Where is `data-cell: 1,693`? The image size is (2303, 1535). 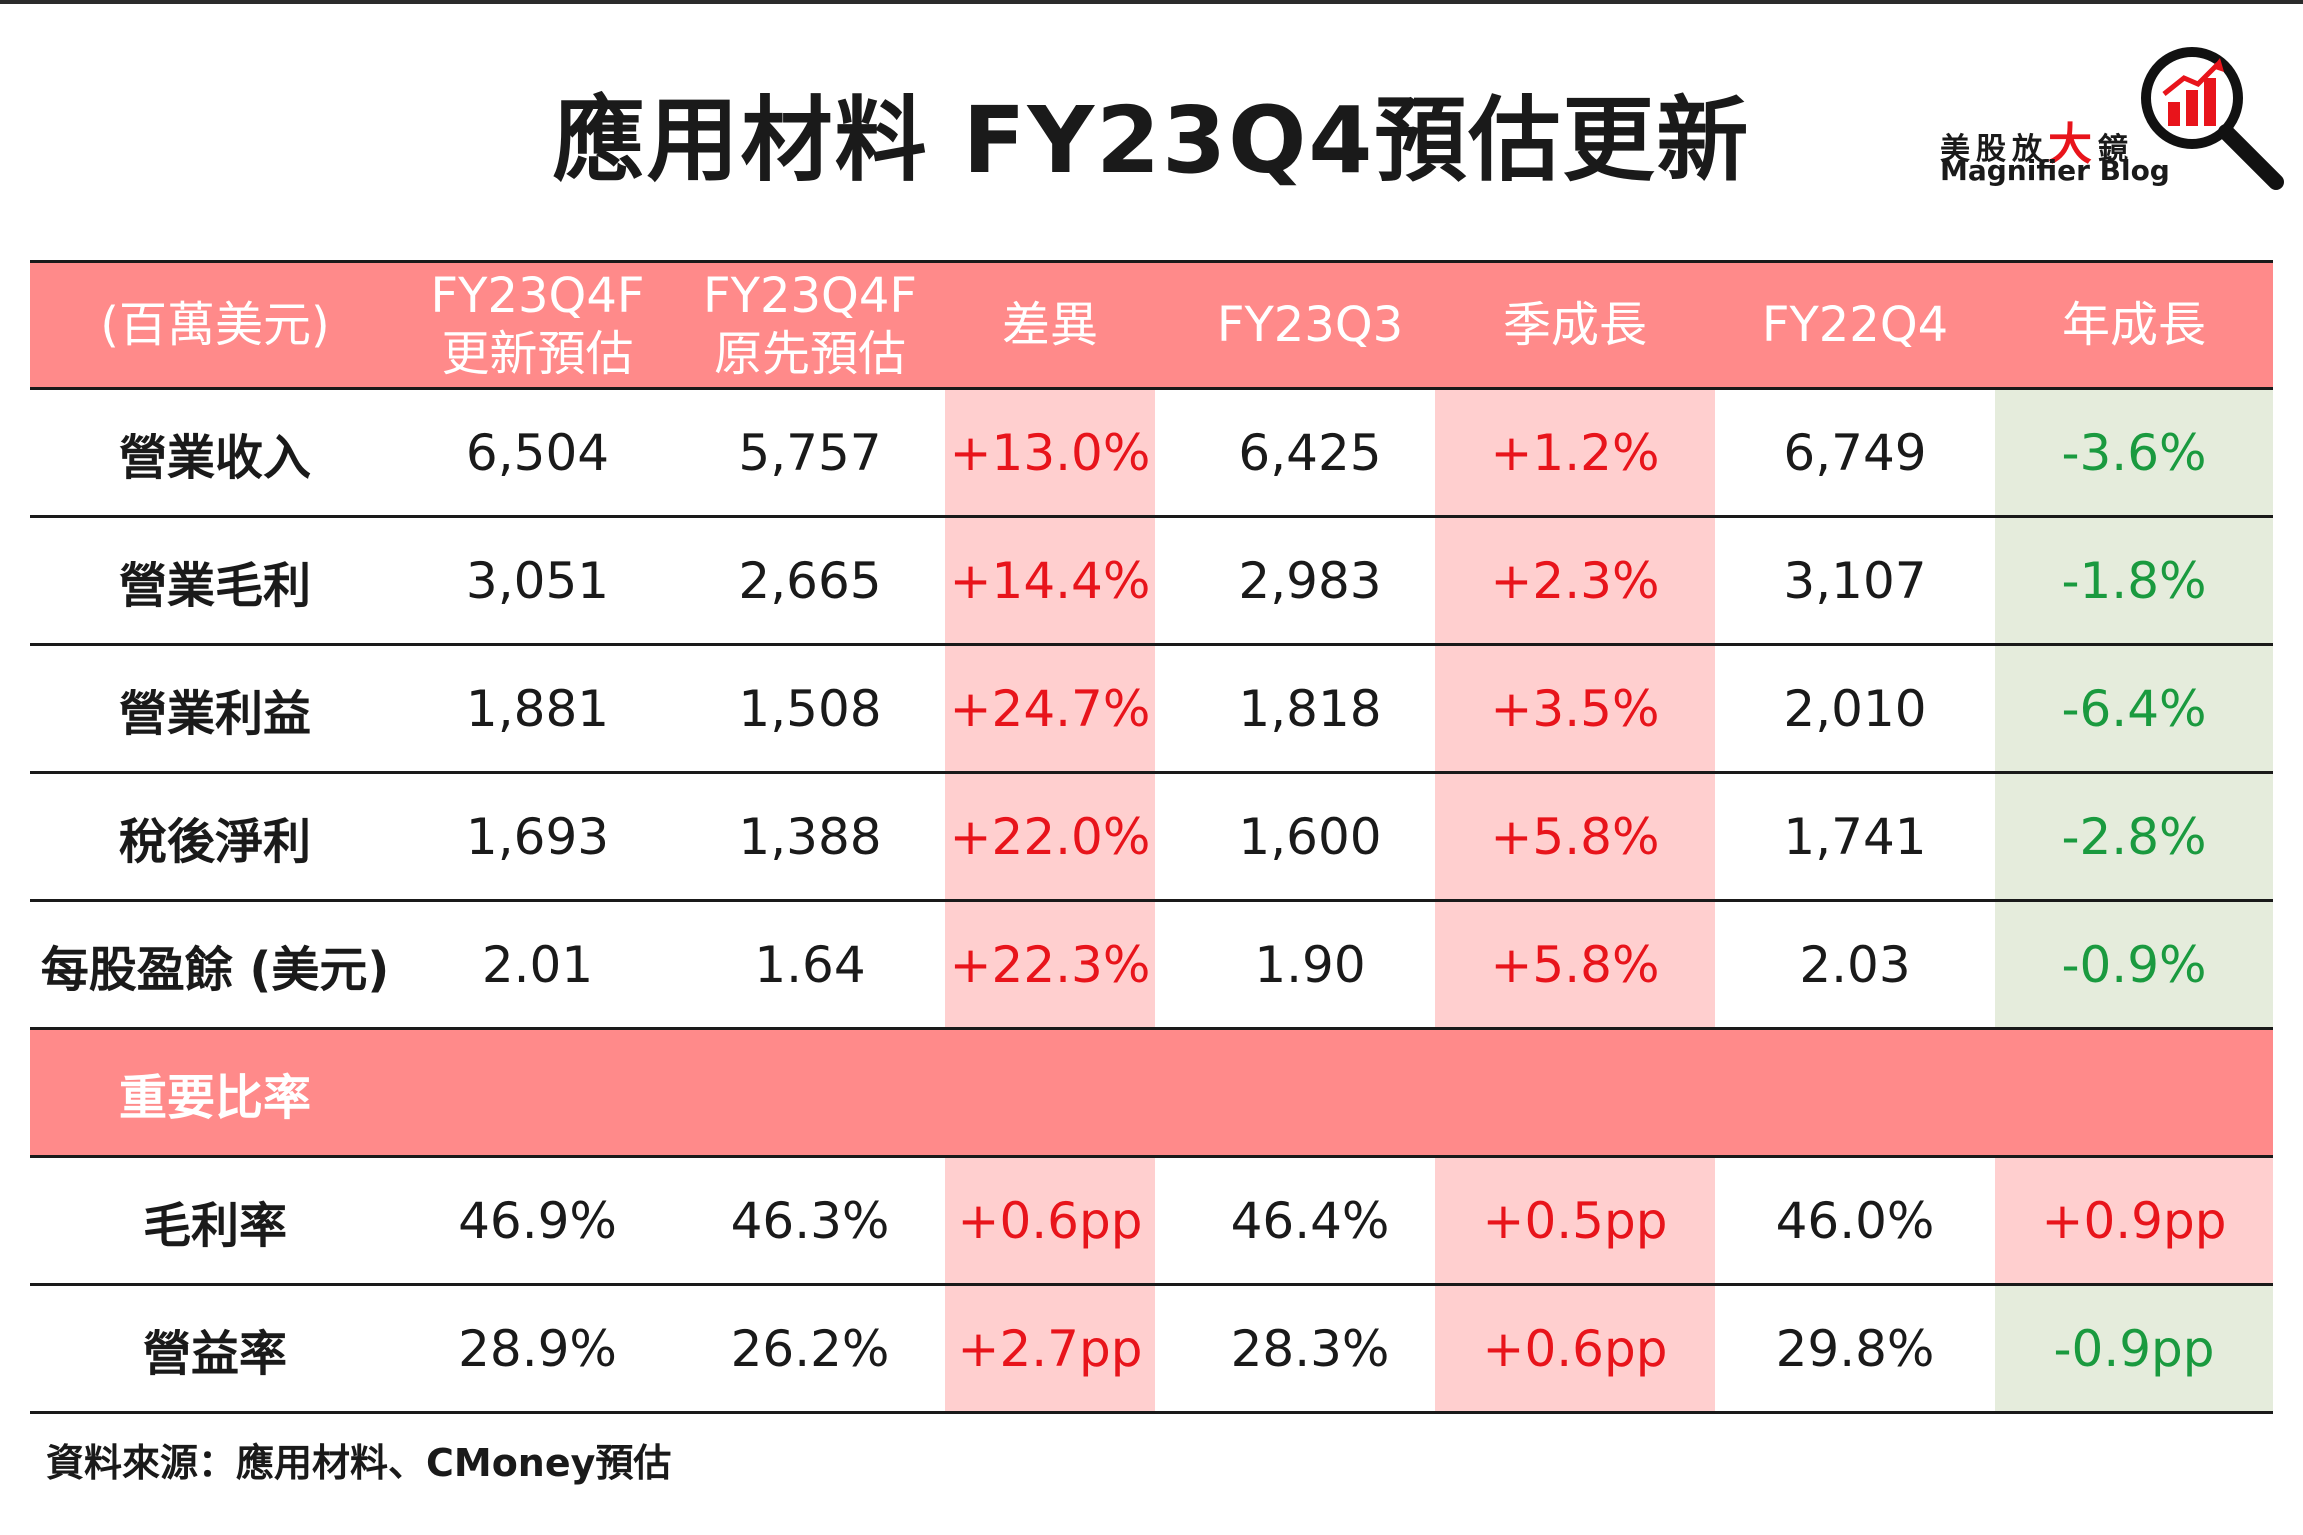 data-cell: 1,693 is located at coordinates (537, 836).